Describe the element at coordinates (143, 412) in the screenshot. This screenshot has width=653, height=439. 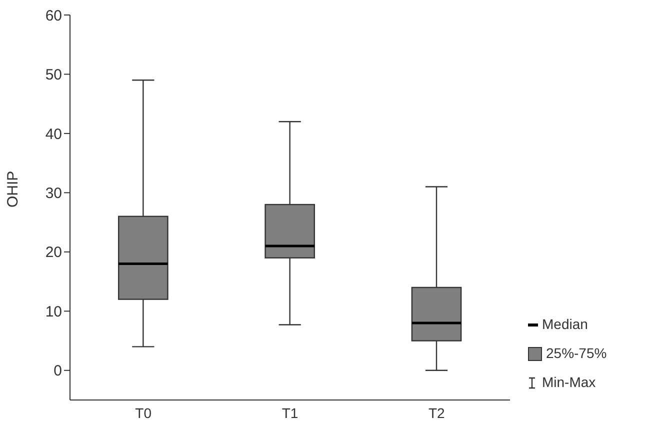
I see `x-tick-label: T0` at that location.